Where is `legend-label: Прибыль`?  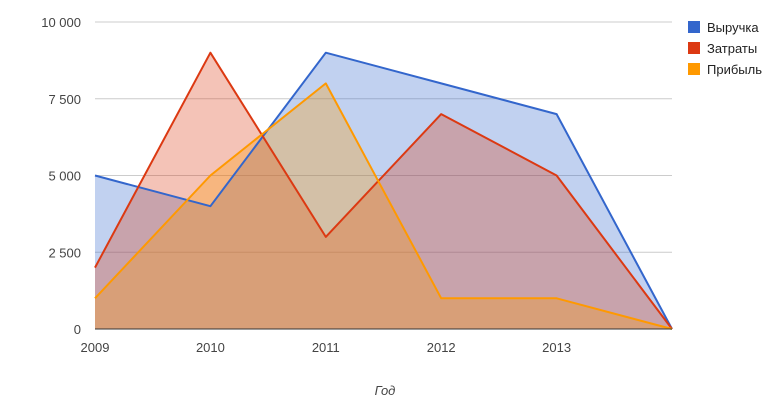
legend-label: Прибыль is located at coordinates (734, 69).